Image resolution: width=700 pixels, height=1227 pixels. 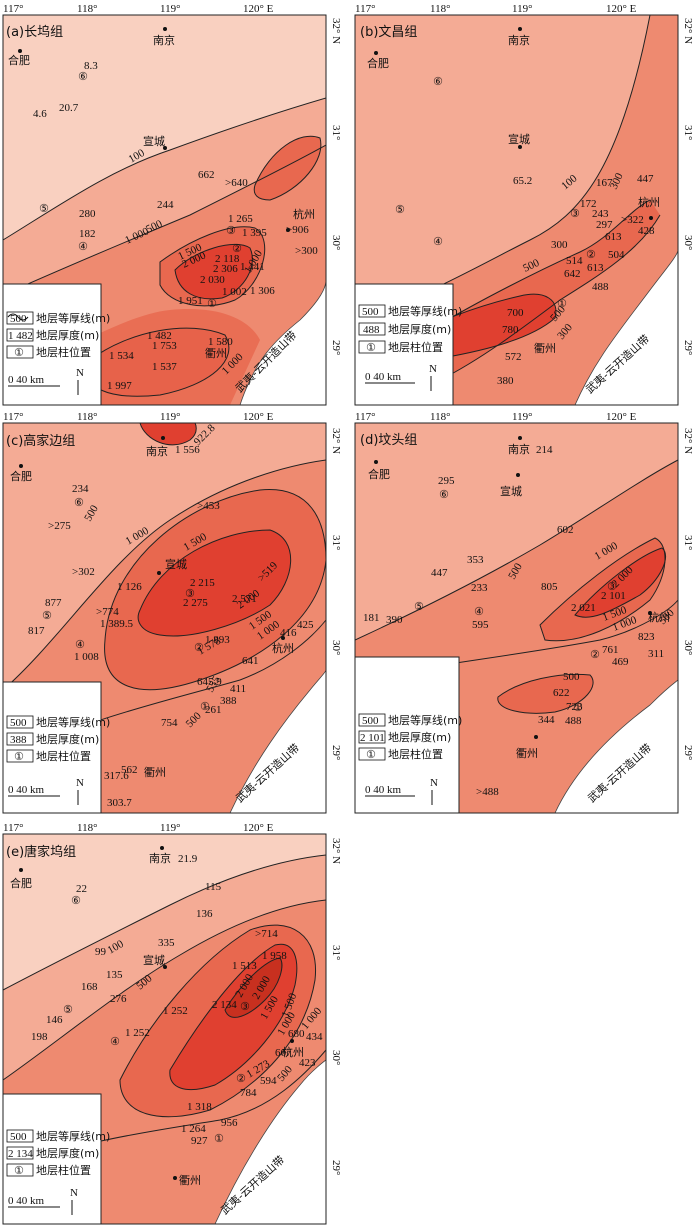 I want to click on svg-text: 434, so click(x=314, y=1037).